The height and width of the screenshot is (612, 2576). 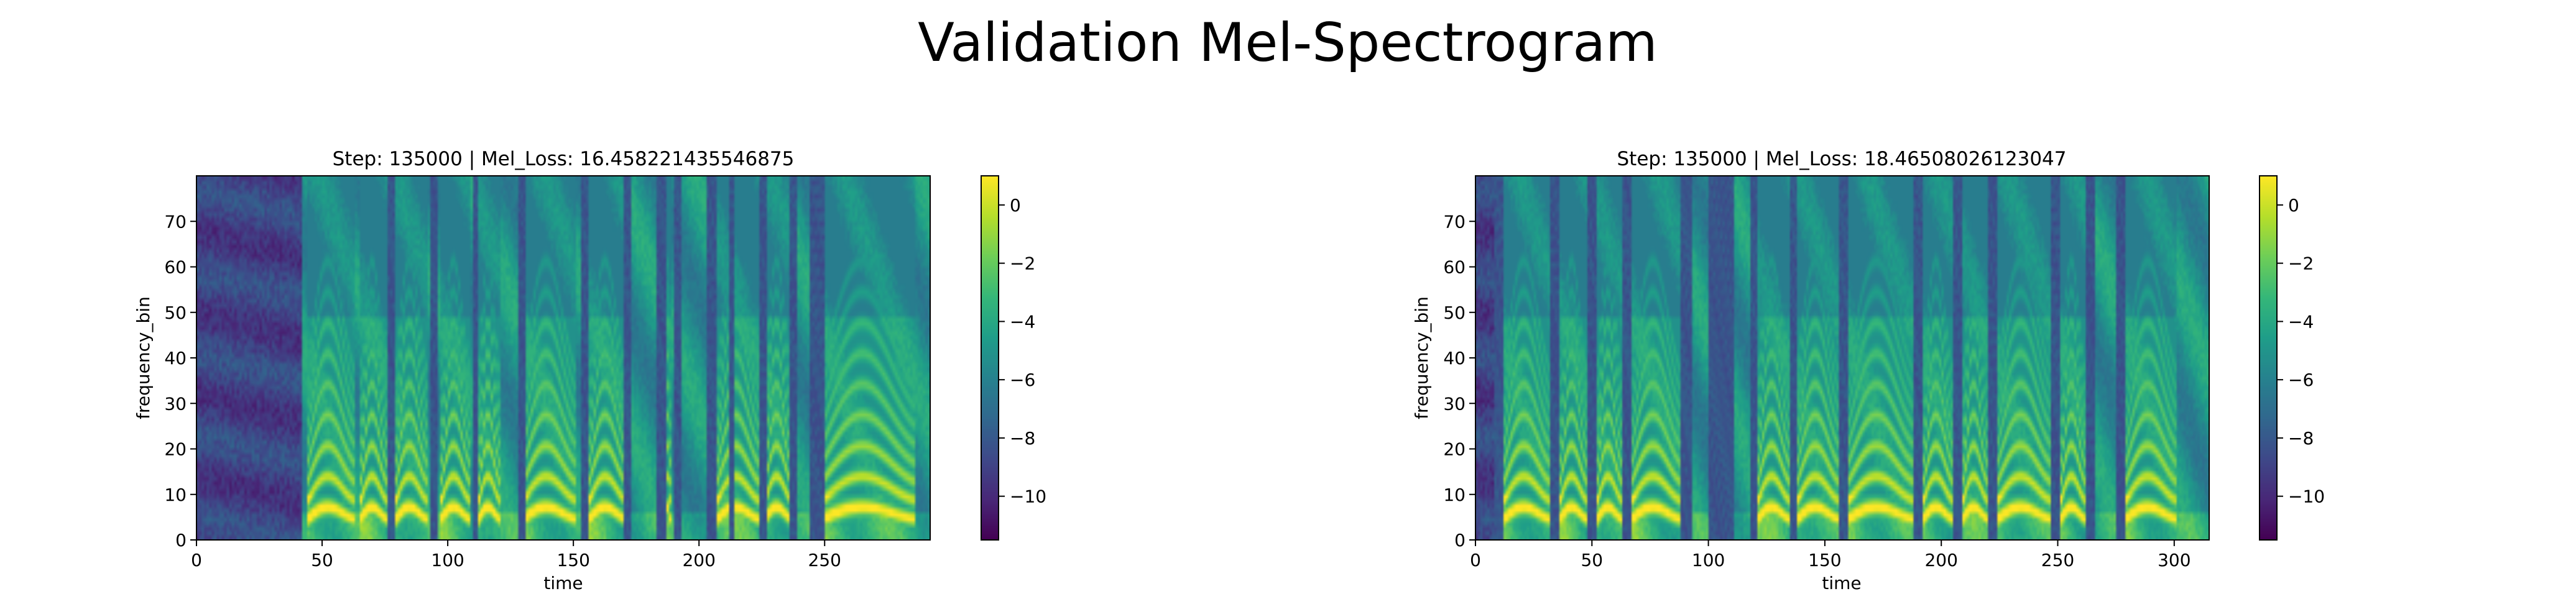 I want to click on colorbar-ticks-2: 0 −2 −4 −6 −8 −10, so click(x=2301, y=351).